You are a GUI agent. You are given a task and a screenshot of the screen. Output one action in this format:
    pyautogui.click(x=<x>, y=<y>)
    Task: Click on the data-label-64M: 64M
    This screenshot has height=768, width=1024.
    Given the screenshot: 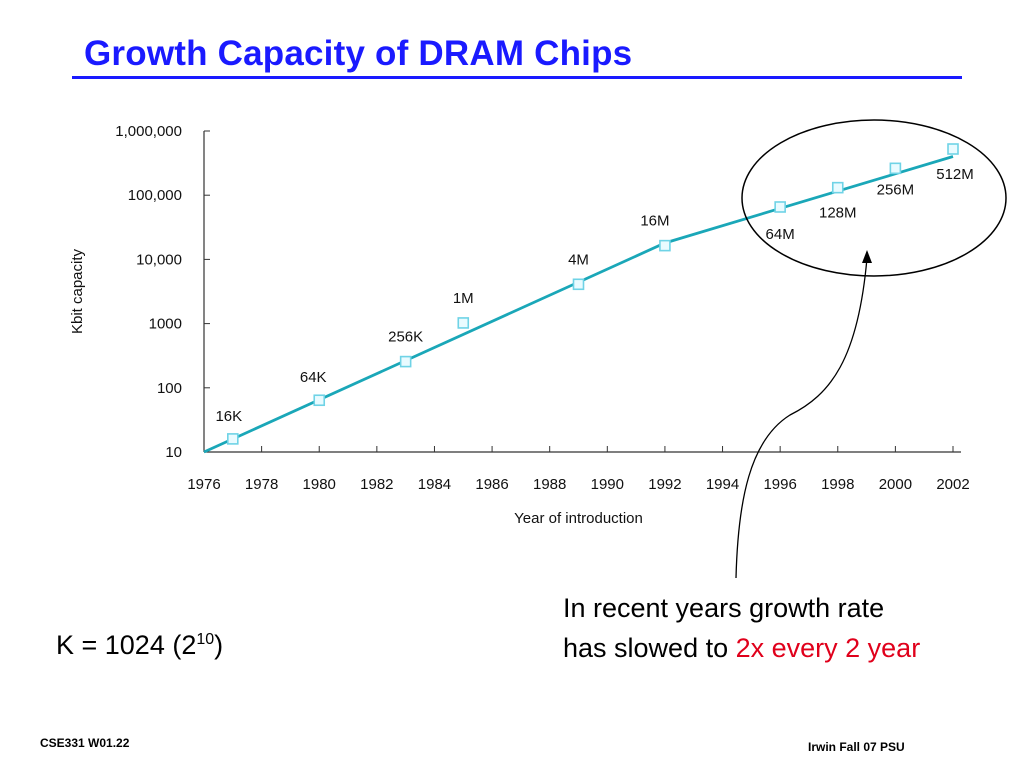 What is the action you would take?
    pyautogui.click(x=780, y=234)
    